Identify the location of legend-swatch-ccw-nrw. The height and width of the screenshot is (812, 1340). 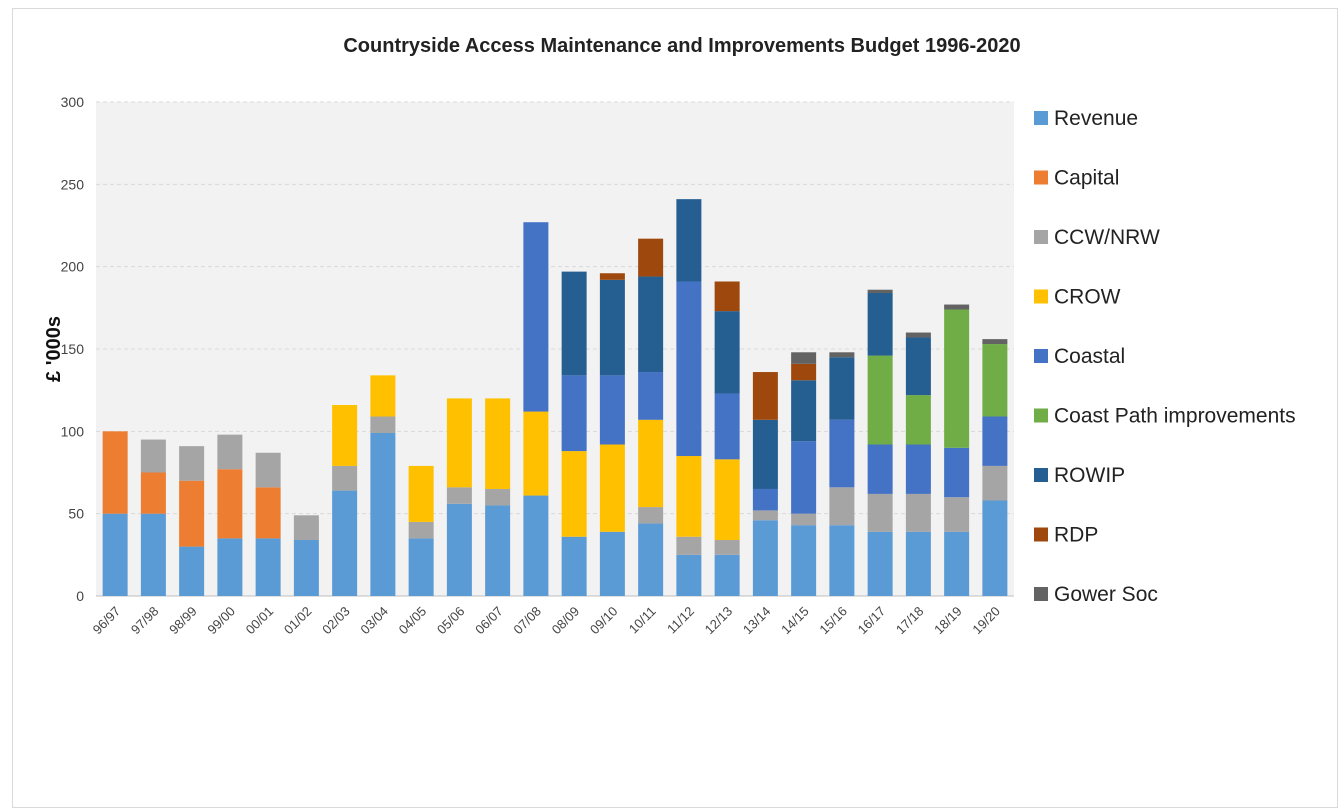
(1041, 237).